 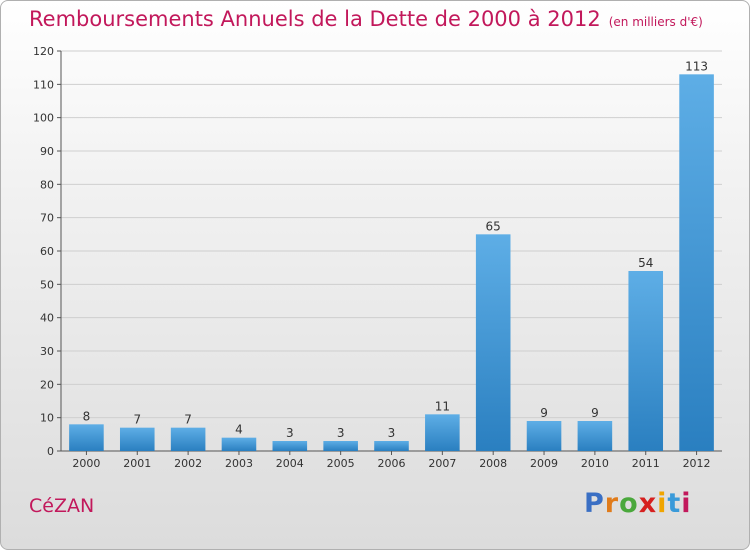 I want to click on y-tick-label: 90, so click(x=47, y=151).